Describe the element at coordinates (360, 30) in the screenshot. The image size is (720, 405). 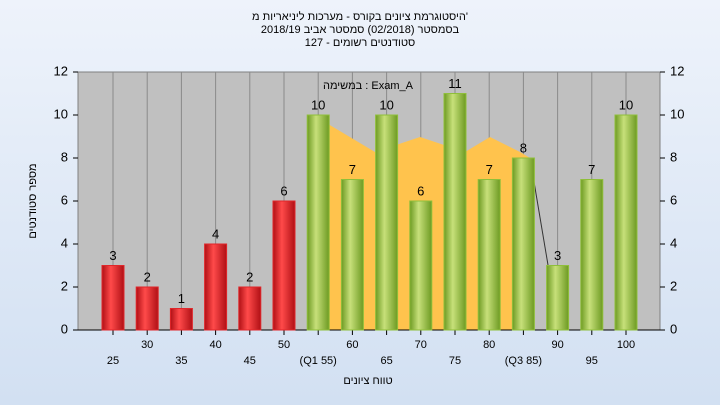
I see `chart-subtitle: בסמסטר (02/2018) סמסטר אביב 2018/19` at that location.